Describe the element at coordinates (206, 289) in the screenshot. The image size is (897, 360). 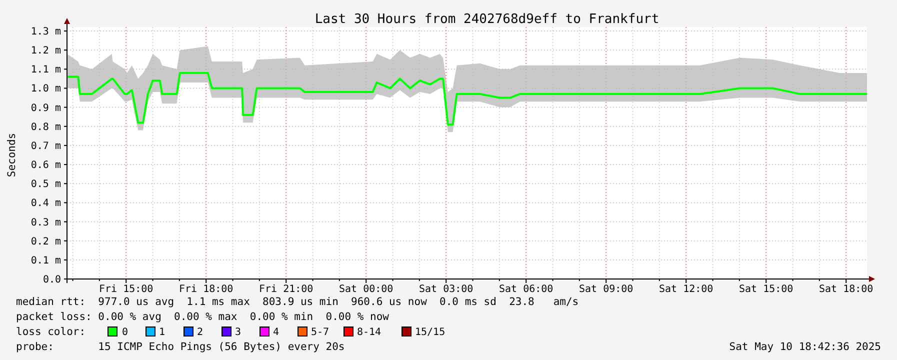
I see `x-tick-label: Fri 18:00` at that location.